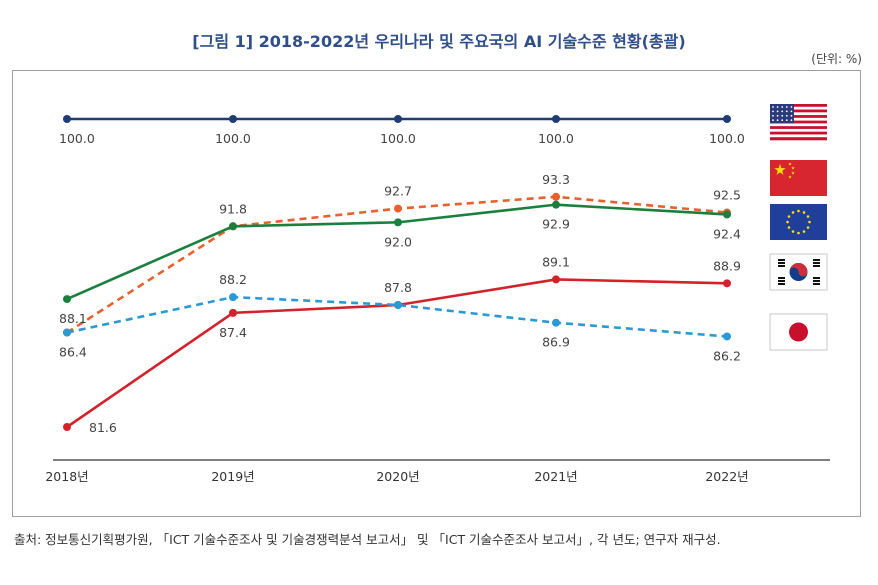 The height and width of the screenshot is (585, 878). I want to click on data-label-eu: 92.9, so click(556, 224).